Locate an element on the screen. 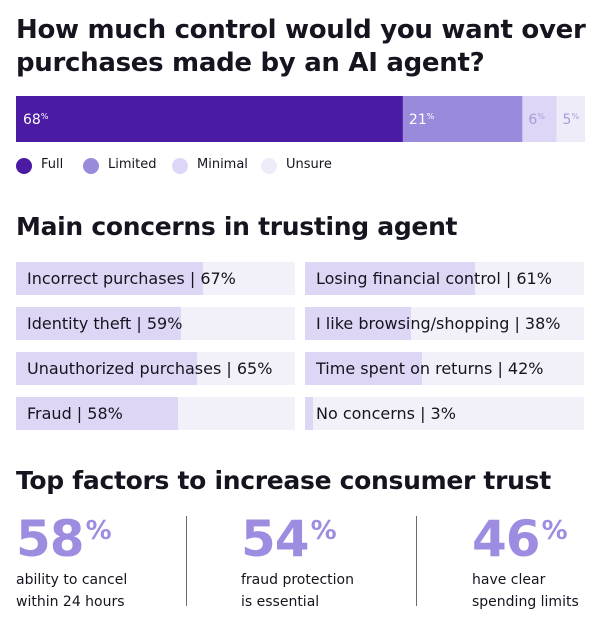 This screenshot has height=635, width=606. factor-description-line: have clear is located at coordinates (509, 580).